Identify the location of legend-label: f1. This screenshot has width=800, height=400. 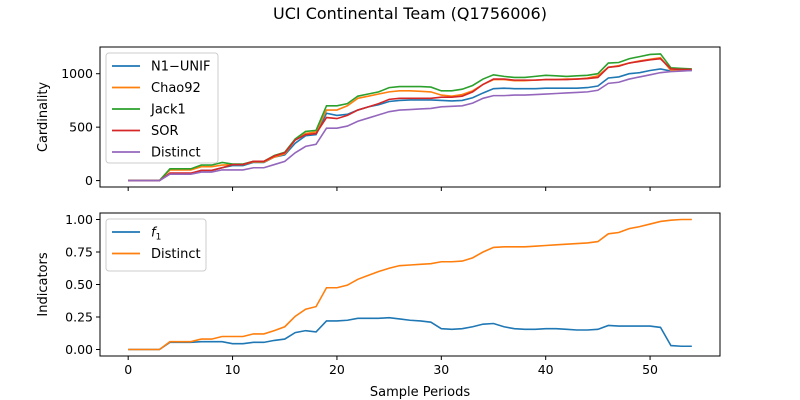
(156, 234).